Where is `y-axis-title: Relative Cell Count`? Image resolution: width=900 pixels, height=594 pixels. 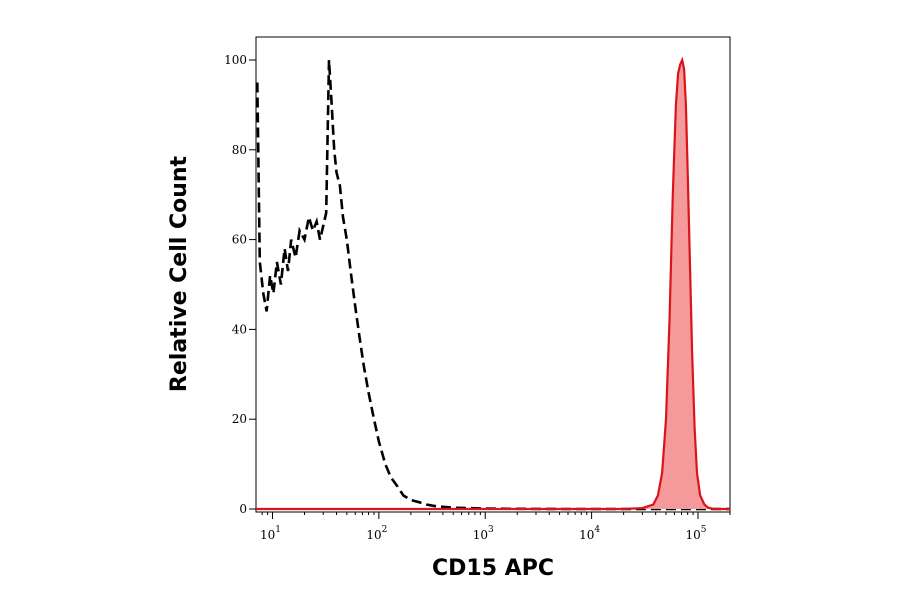
y-axis-title: Relative Cell Count is located at coordinates (179, 273).